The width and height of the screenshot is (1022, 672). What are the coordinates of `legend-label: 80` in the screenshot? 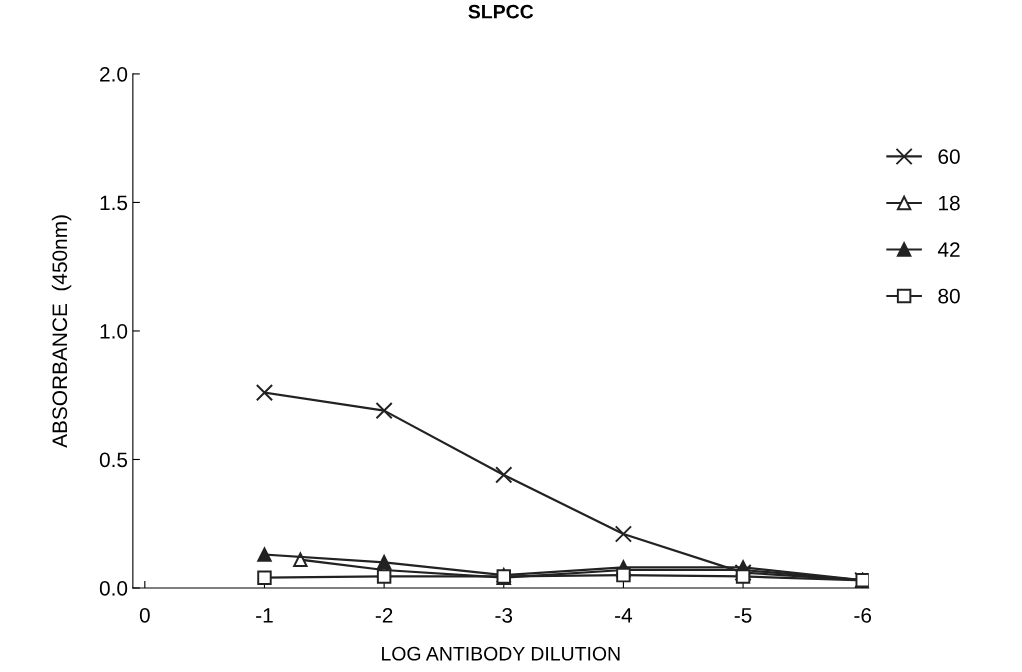 It's located at (949, 296).